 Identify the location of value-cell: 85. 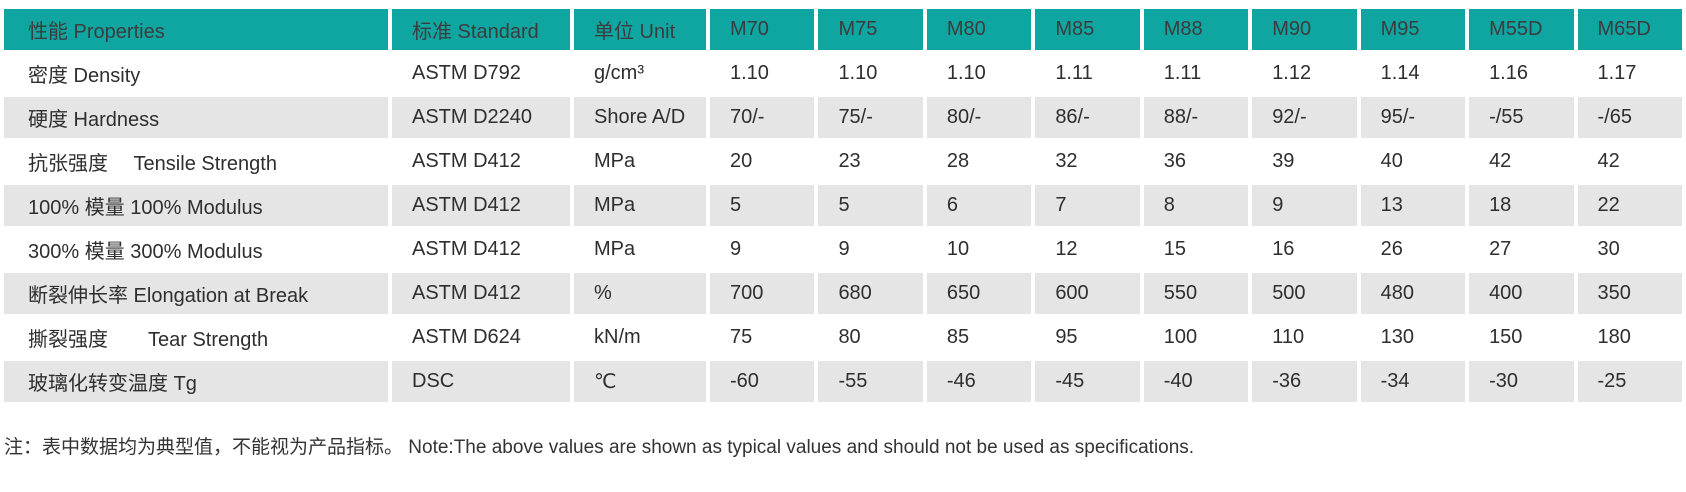
(979, 337).